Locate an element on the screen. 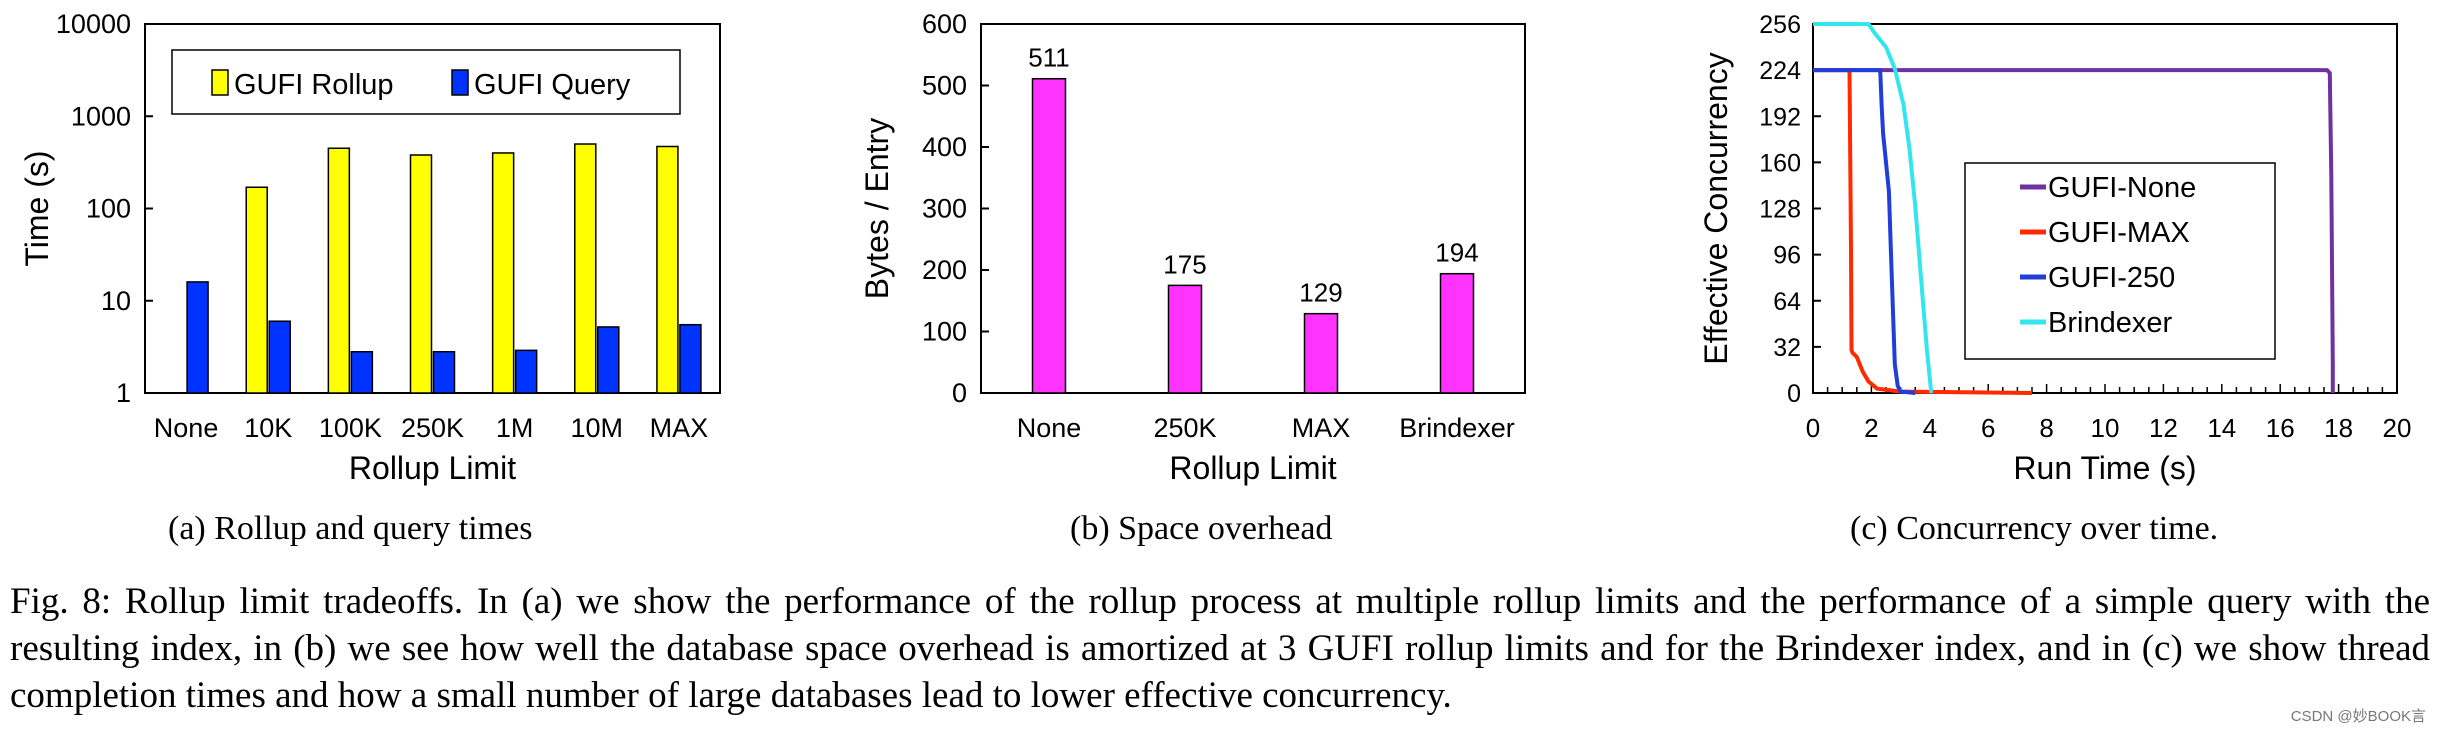  y-tick-label-b: 400 is located at coordinates (944, 147).